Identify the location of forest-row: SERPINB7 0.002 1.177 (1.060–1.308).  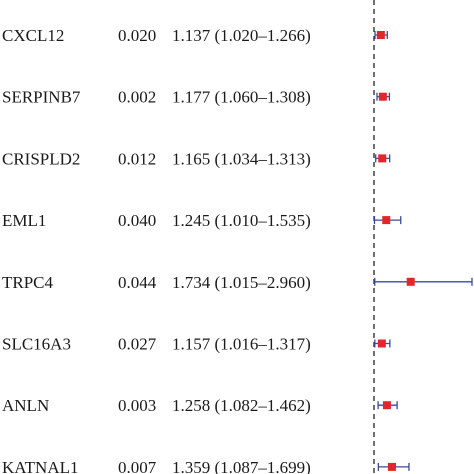
(196, 97).